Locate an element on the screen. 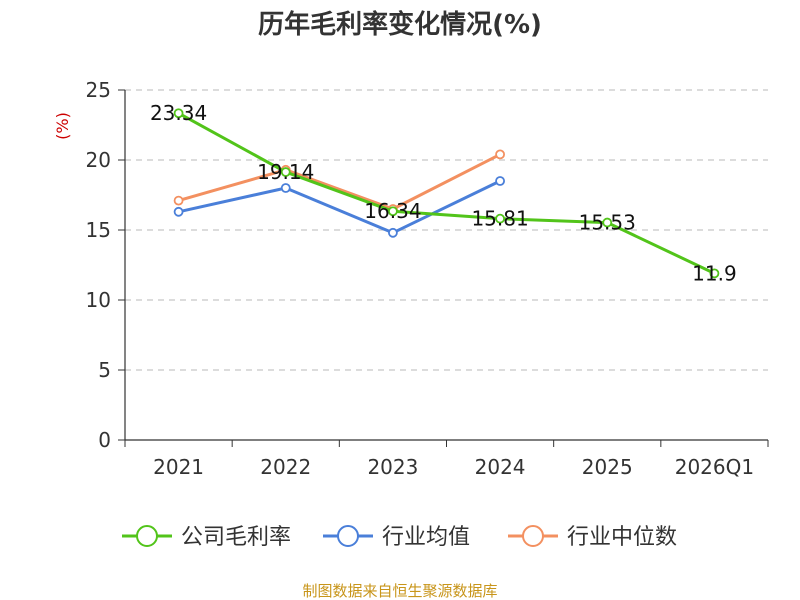 This screenshot has height=600, width=800. legend-item: 行业均值 is located at coordinates (396, 537).